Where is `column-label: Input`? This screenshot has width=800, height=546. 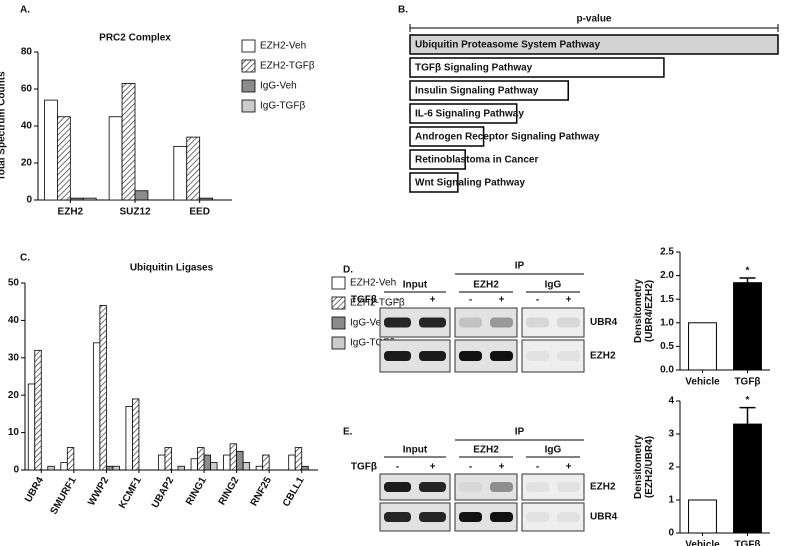 column-label: Input is located at coordinates (415, 450).